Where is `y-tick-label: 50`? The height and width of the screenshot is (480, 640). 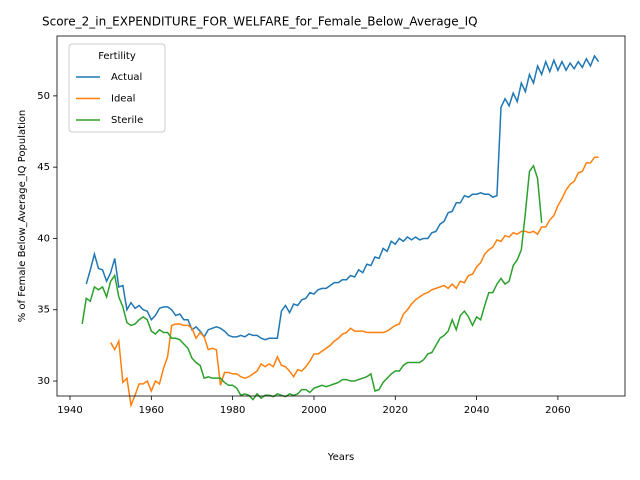
y-tick-label: 50 is located at coordinates (43, 96).